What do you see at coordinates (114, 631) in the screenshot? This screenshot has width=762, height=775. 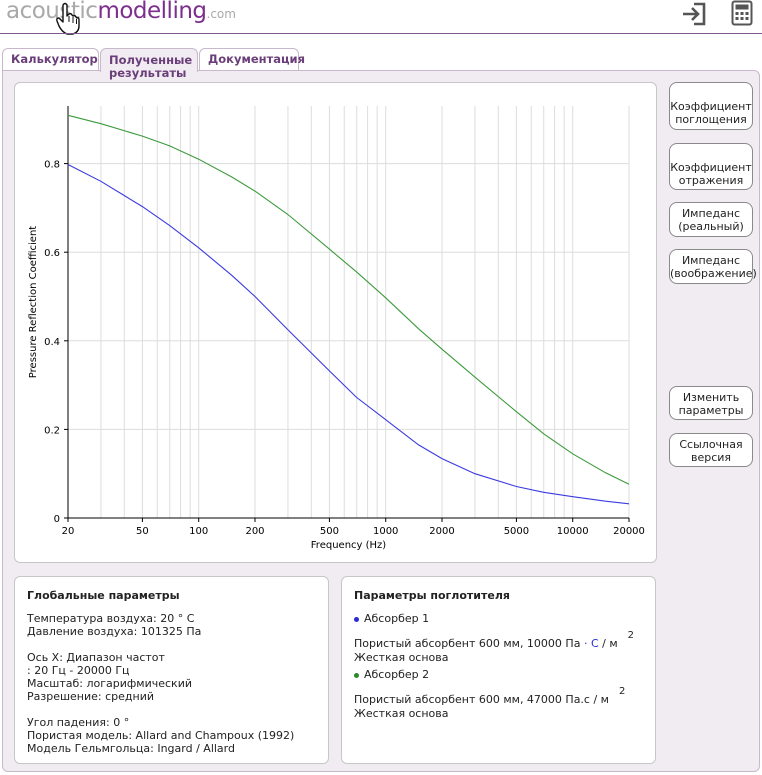 I see `air-pressure: Давление воздуха: 101325 Па` at bounding box center [114, 631].